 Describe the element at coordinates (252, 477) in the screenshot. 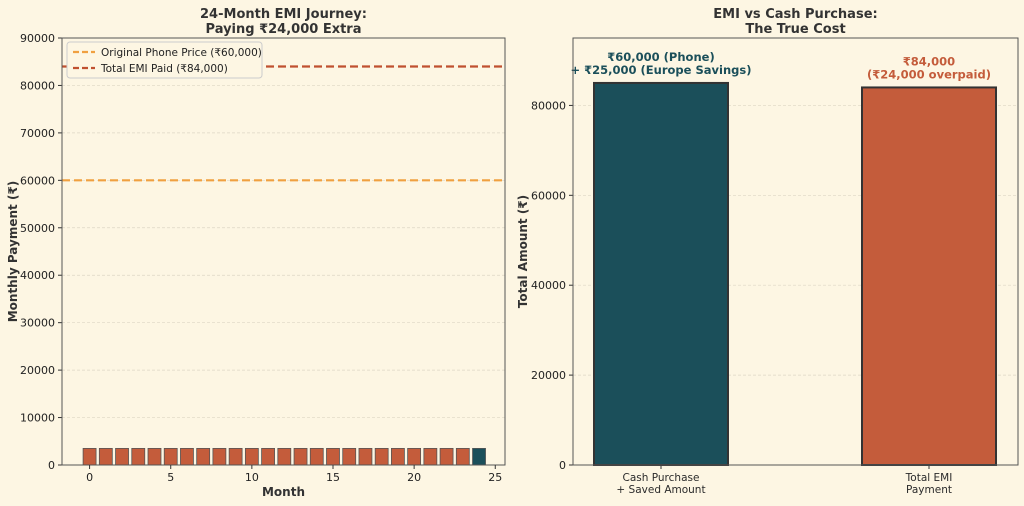

I see `x-tick-label: 10` at that location.